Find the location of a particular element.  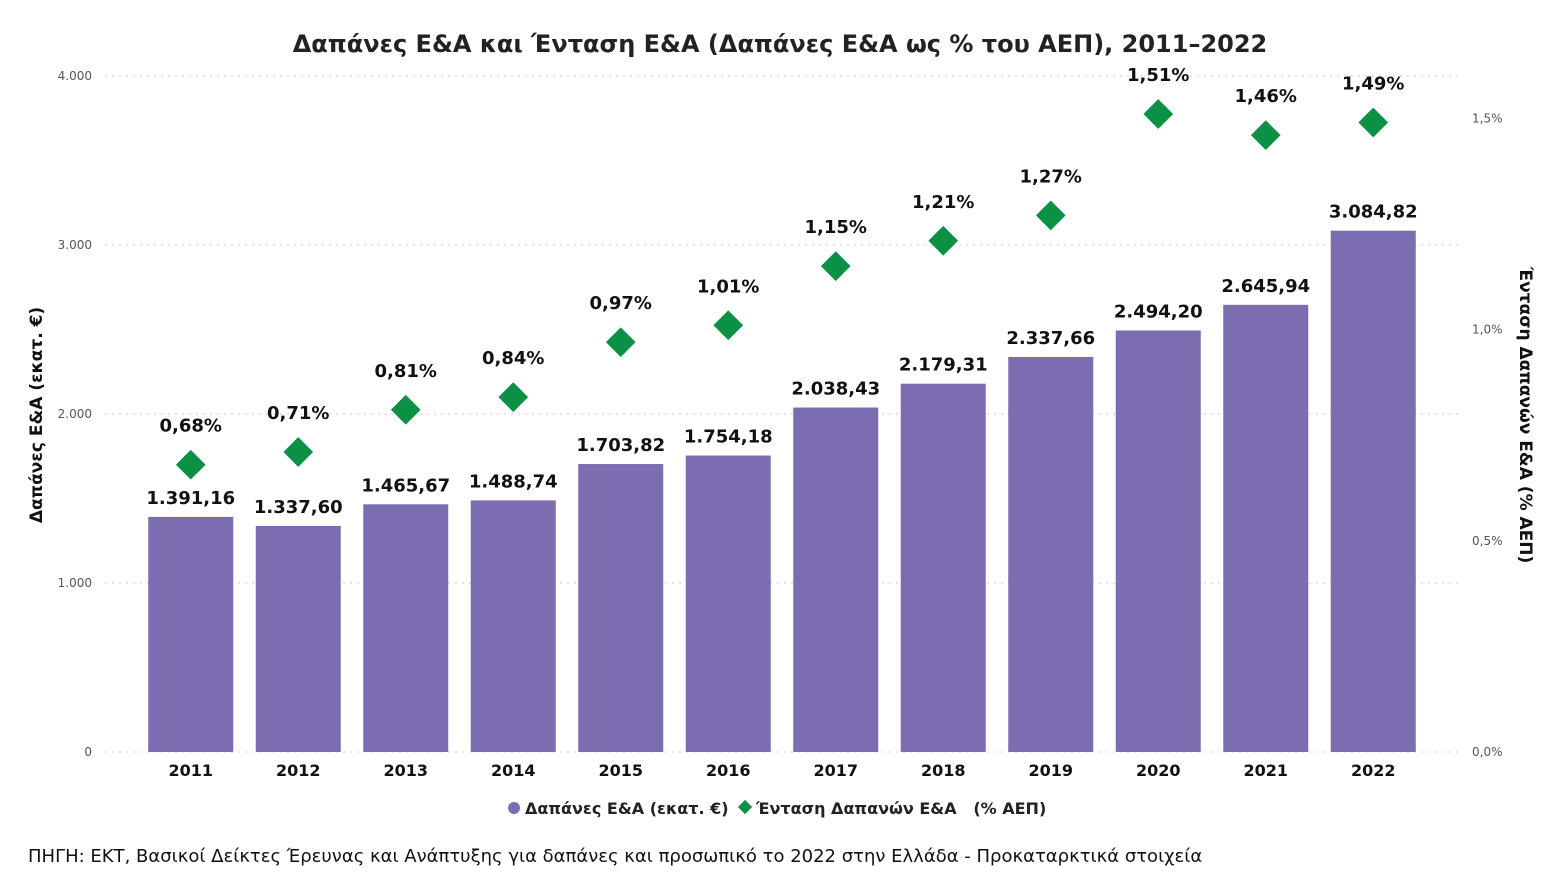

x-tick-label: 2018 is located at coordinates (943, 770).